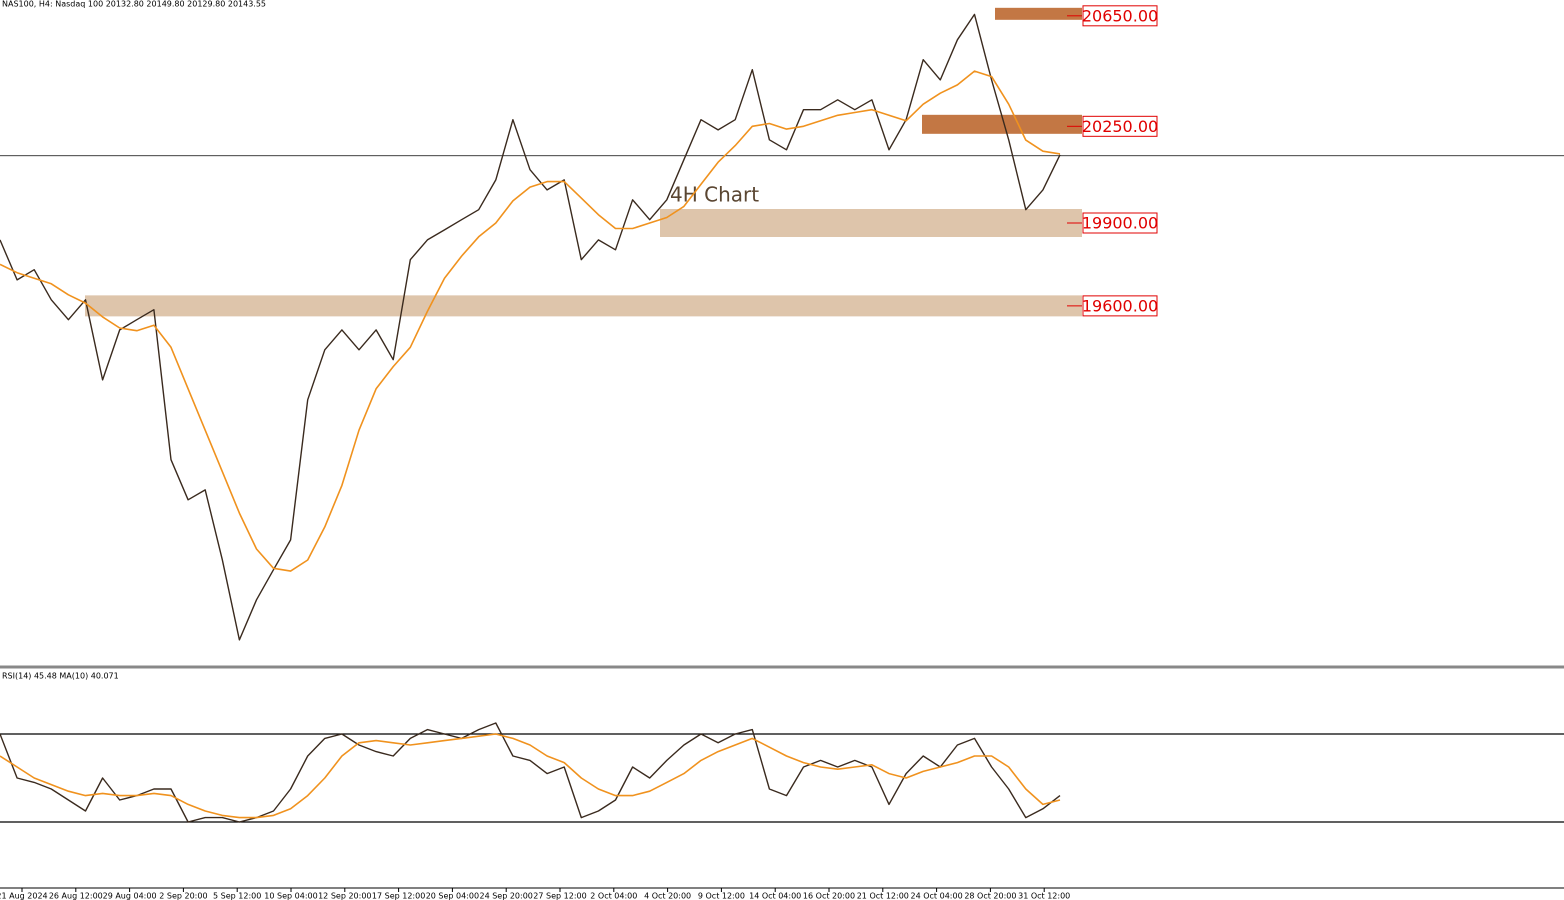 Image resolution: width=1564 pixels, height=900 pixels. I want to click on main-line, so click(530, 772).